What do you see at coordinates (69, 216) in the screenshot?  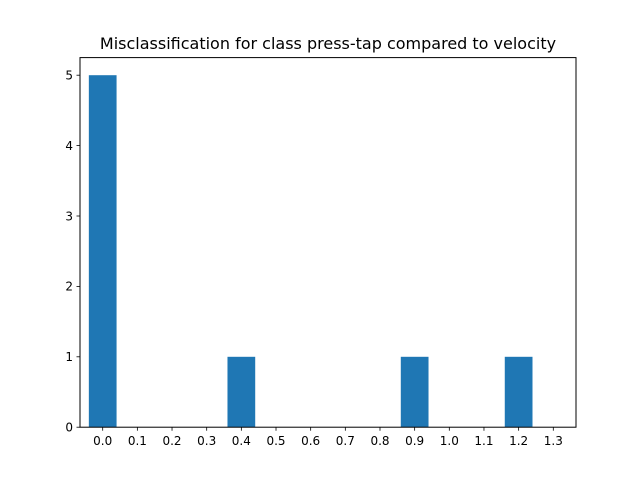 I see `y-tick-label: 3` at bounding box center [69, 216].